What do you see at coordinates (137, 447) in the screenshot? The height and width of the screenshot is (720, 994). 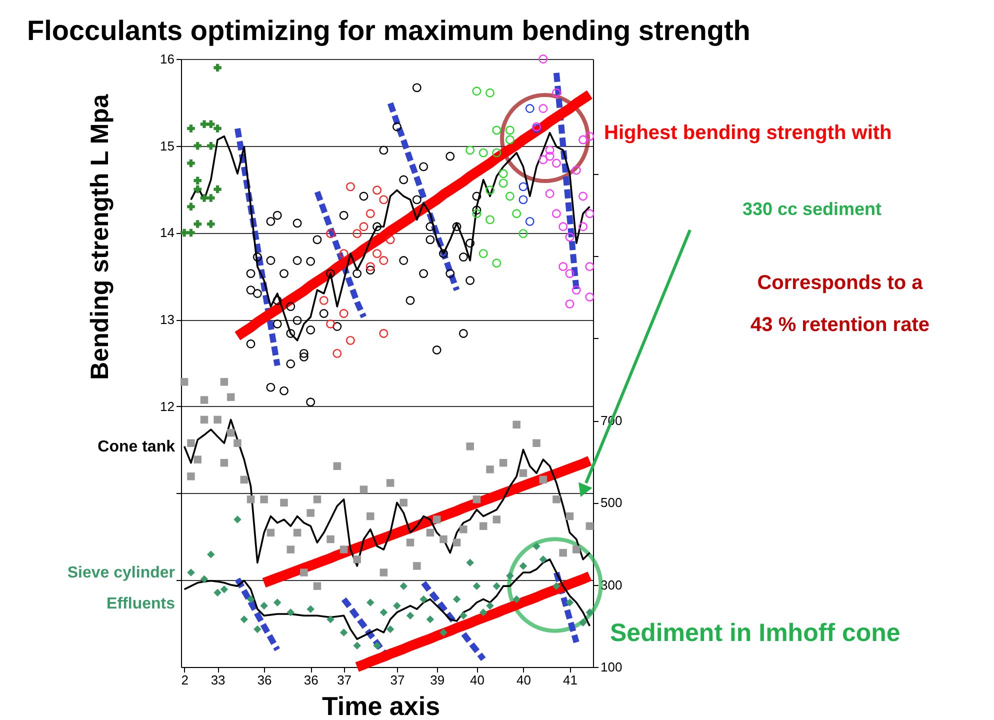 I see `series-label: Cone tank` at bounding box center [137, 447].